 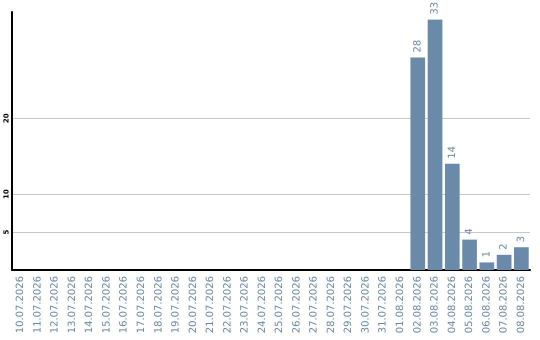 What do you see at coordinates (331, 305) in the screenshot?
I see `x-tick-label: 28.07.2026` at bounding box center [331, 305].